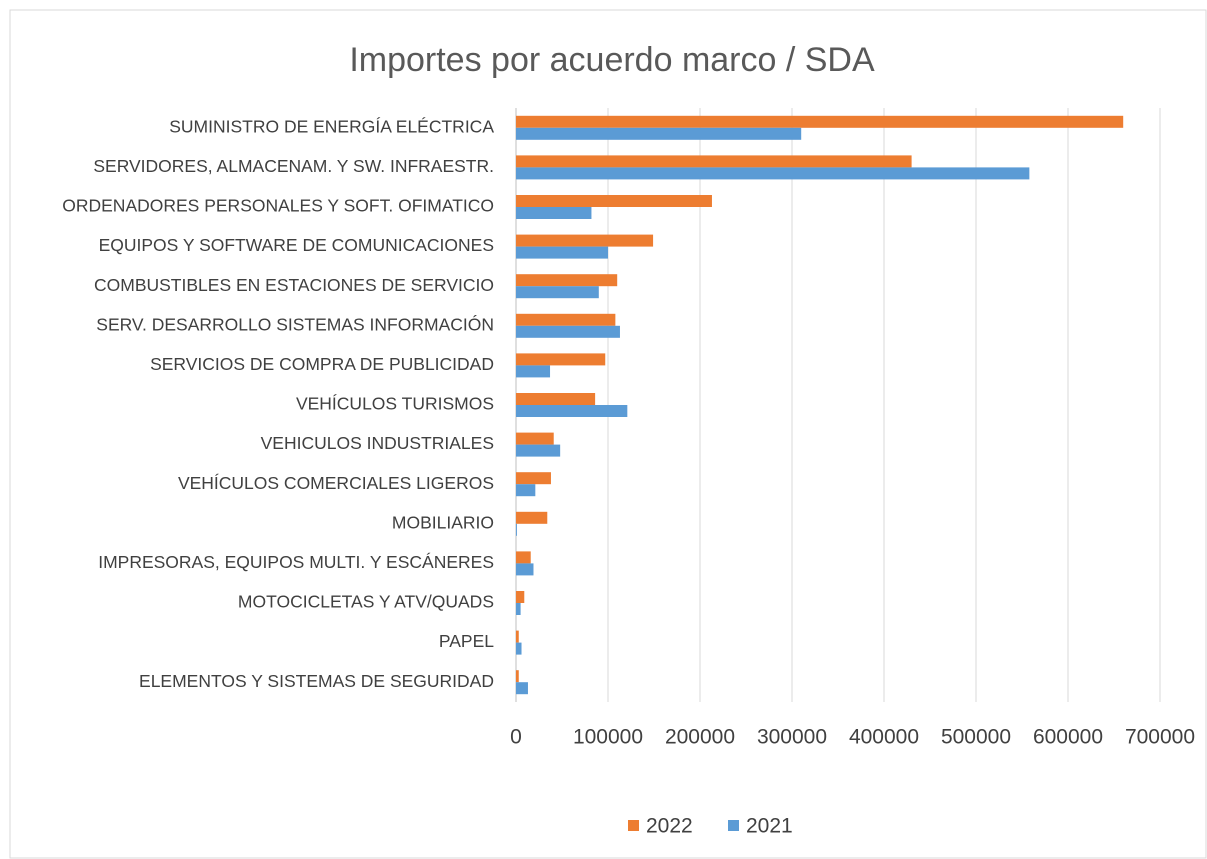 Image resolution: width=1207 pixels, height=859 pixels. I want to click on y-tick-label: SERVIDORES, ALMACENAM. Y SW. INFRAESTR., so click(293, 166).